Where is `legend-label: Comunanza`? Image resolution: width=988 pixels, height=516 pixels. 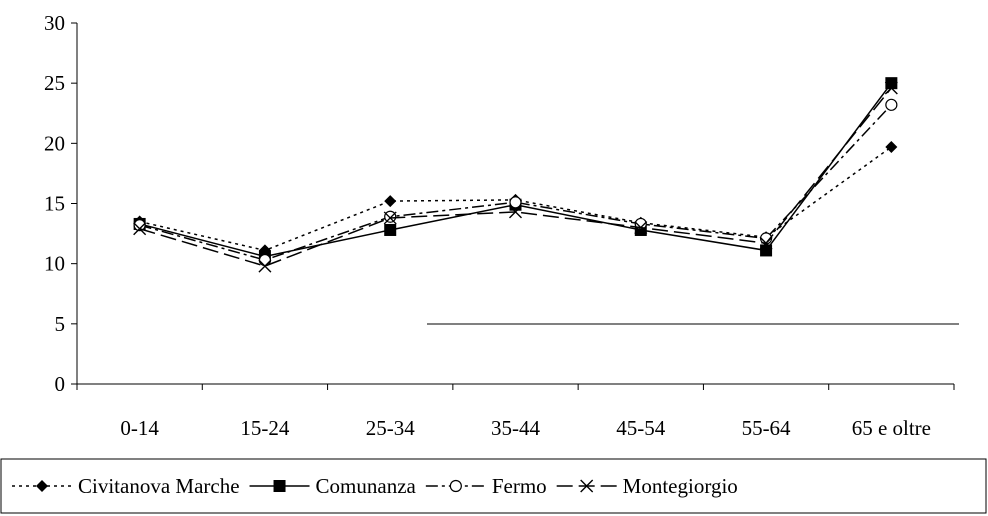
legend-label: Comunanza is located at coordinates (366, 486).